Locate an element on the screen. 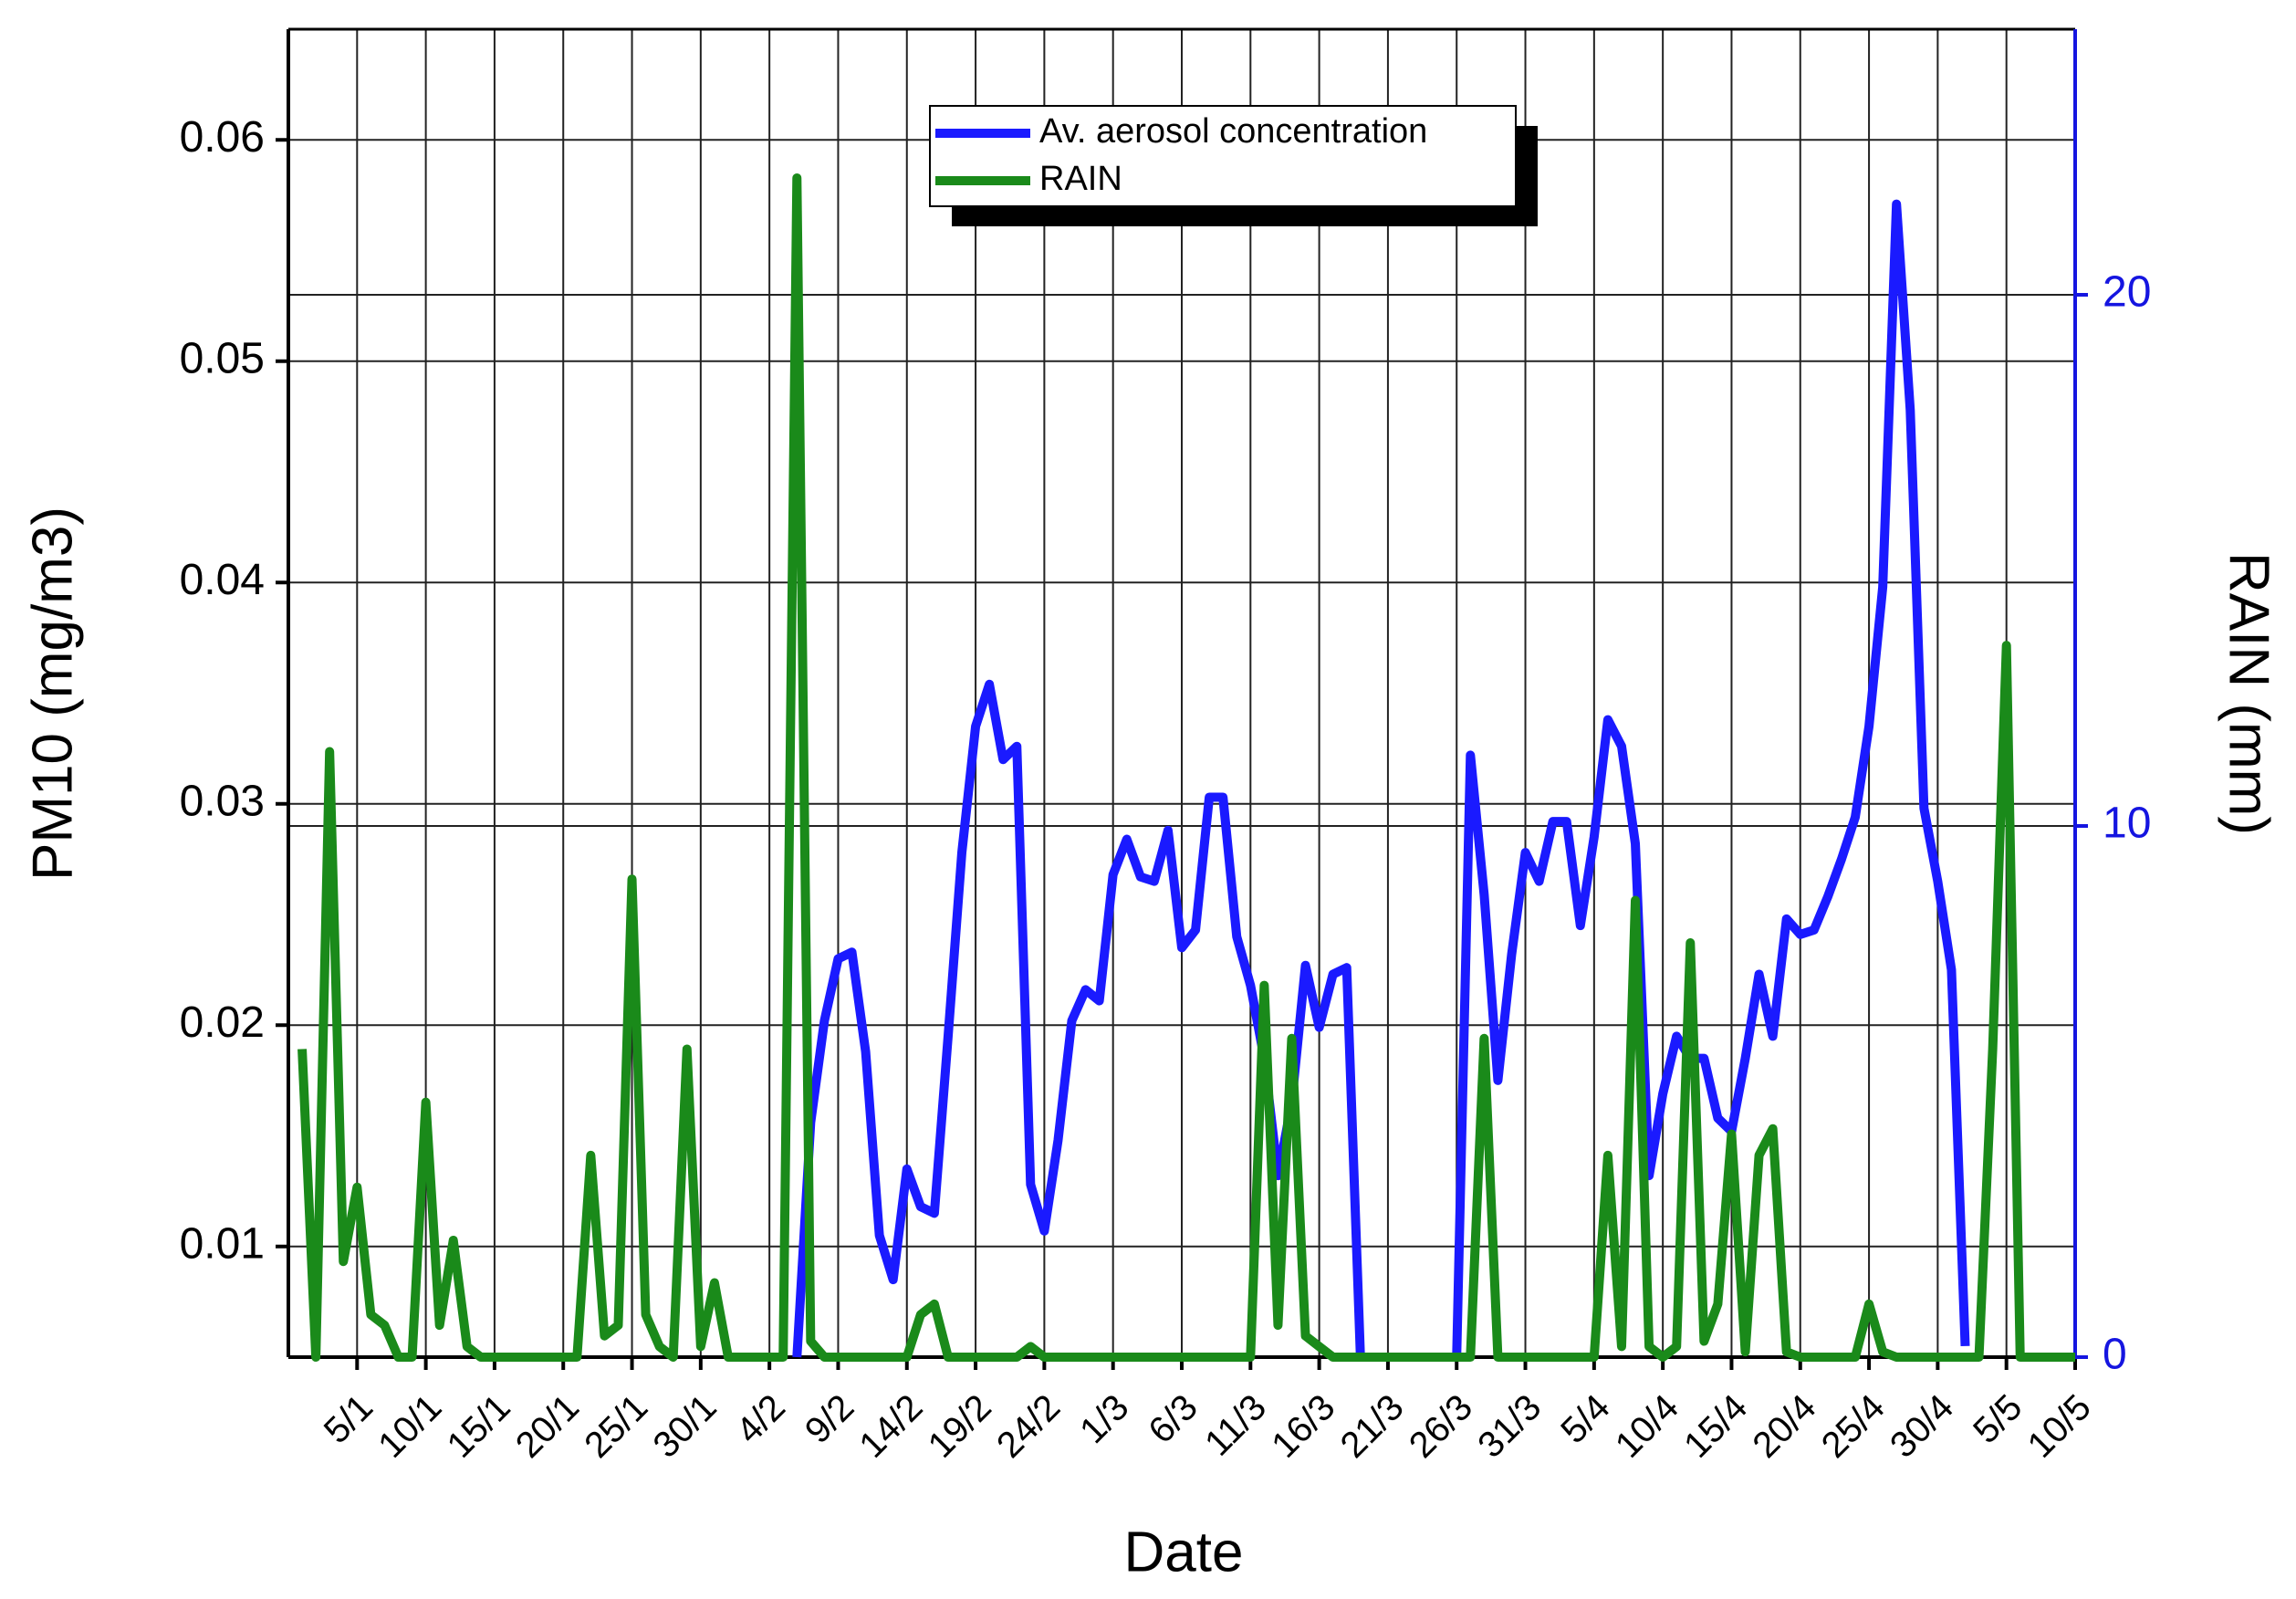  x-tick-label: 5/5 is located at coordinates (1998, 1419).